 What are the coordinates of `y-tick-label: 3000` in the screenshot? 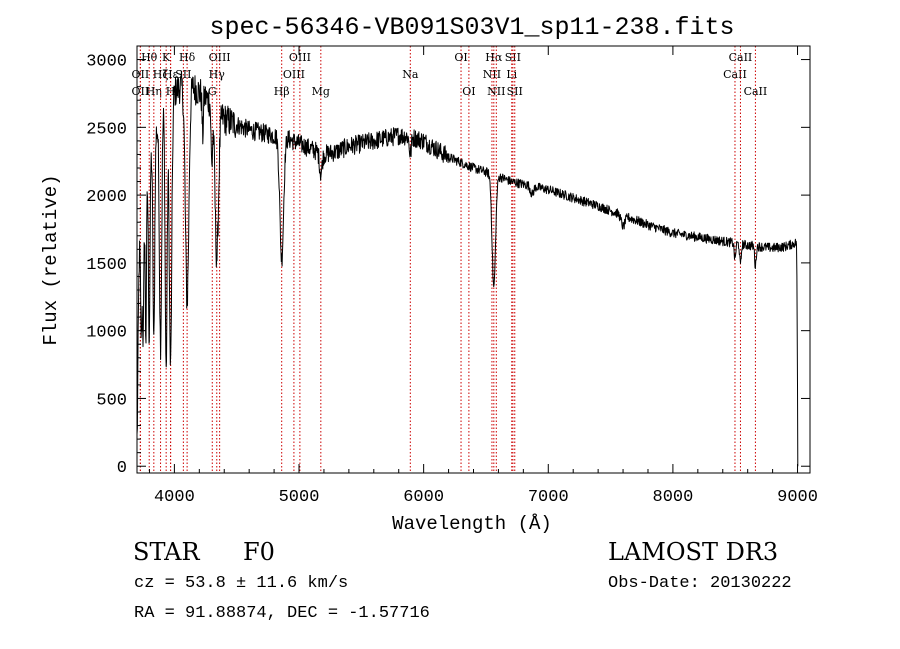 It's located at (106, 62).